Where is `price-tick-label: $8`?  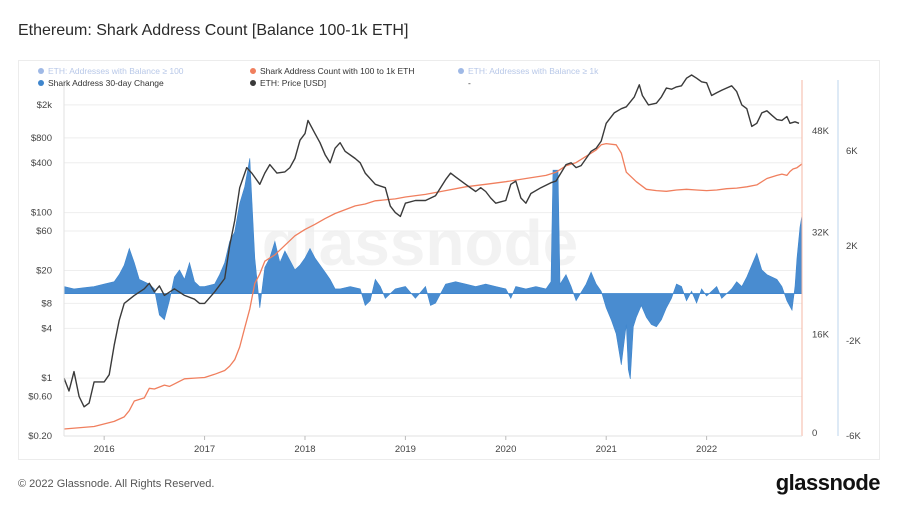 price-tick-label: $8 is located at coordinates (46, 303).